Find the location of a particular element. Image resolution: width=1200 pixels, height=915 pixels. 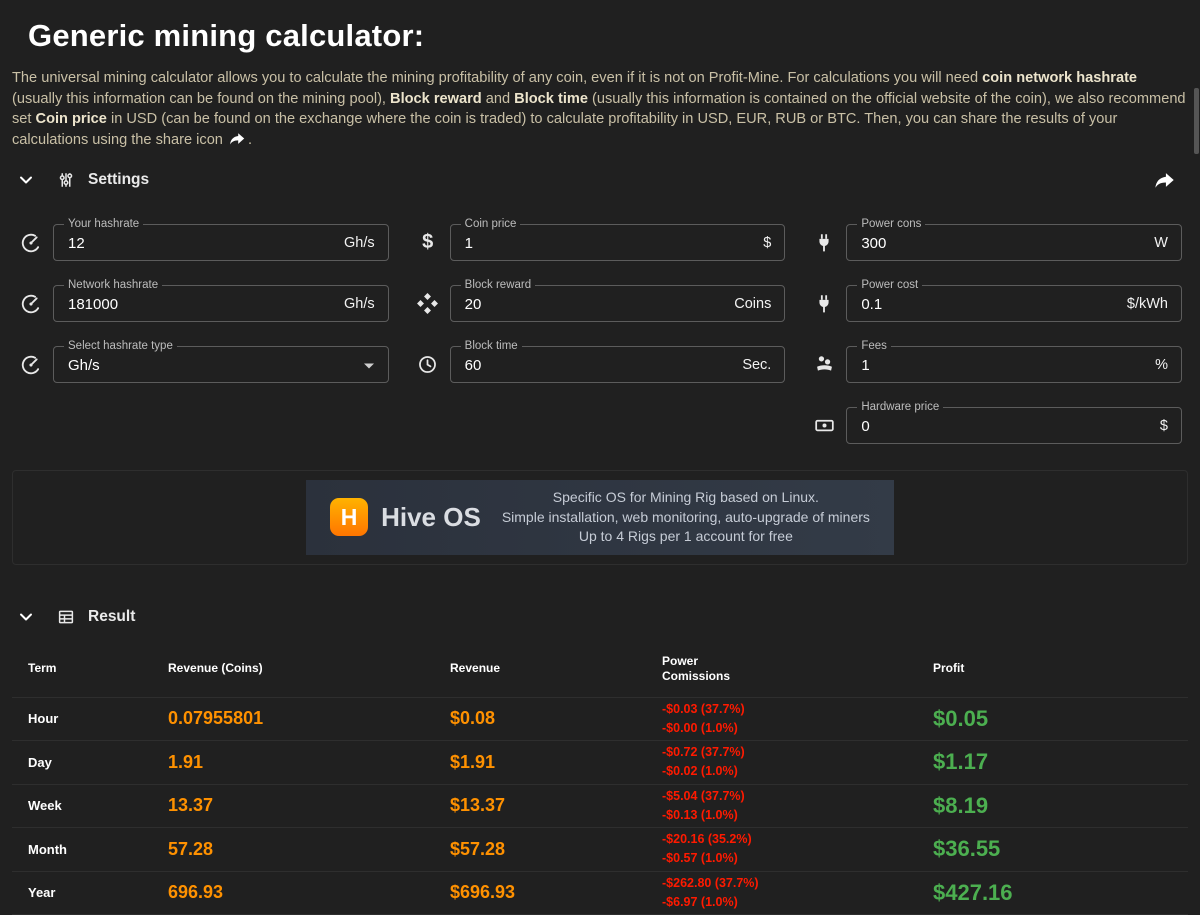

revenue-coins-cell: 696.93 is located at coordinates (309, 892).